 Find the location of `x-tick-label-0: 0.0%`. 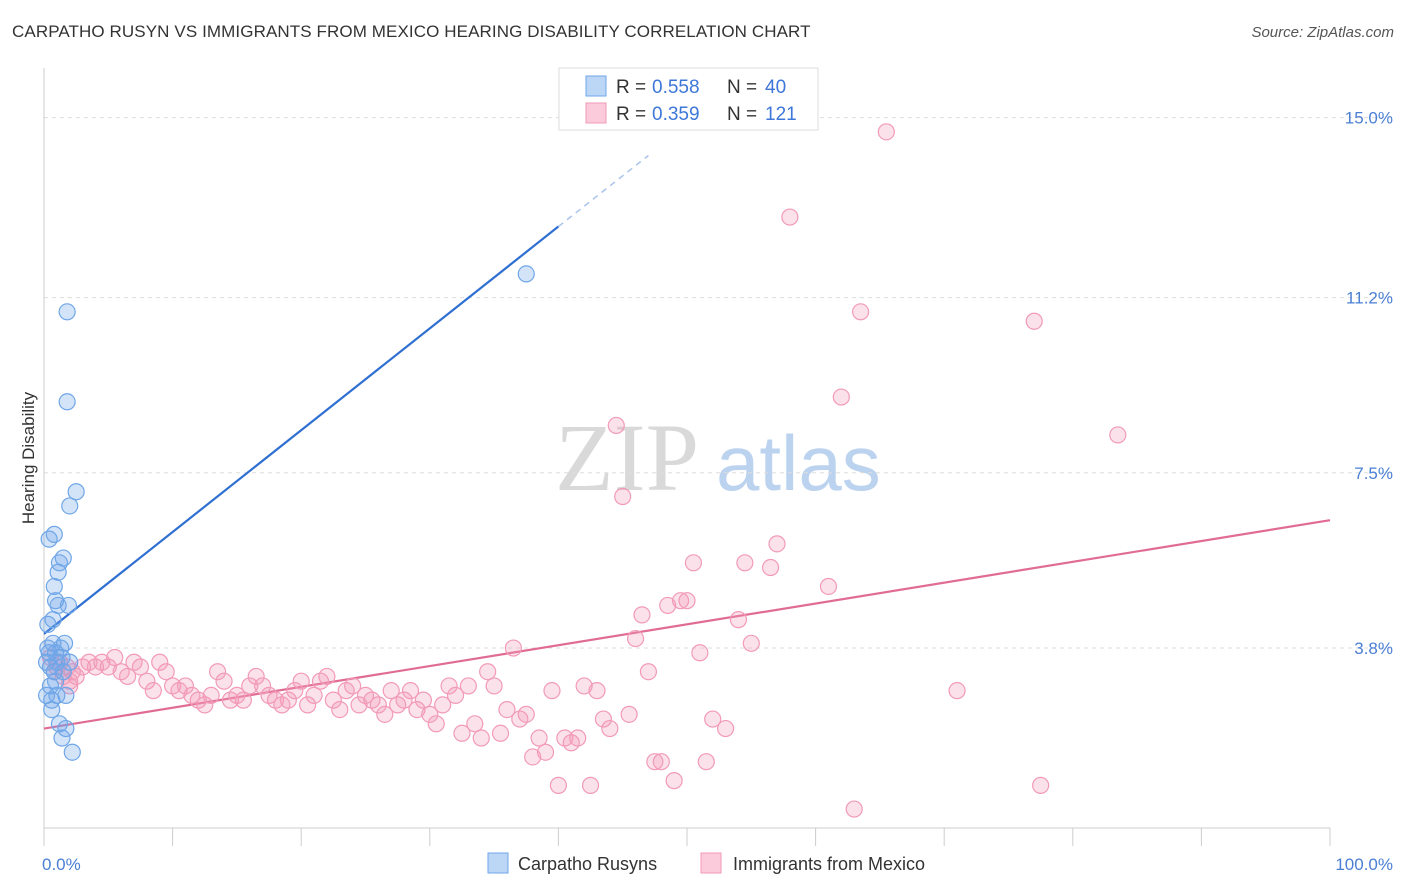

x-tick-label-0: 0.0% is located at coordinates (61, 864).